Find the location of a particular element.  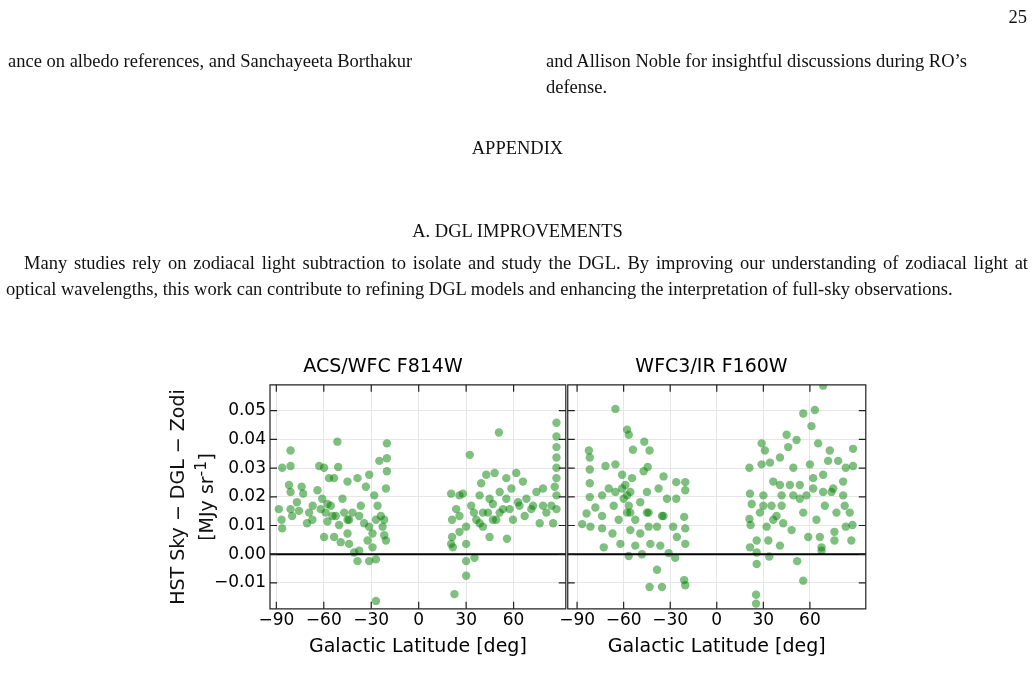

text: ance on albedo references, and Sanchayeeta Borthakur is located at coordinates (211, 61).